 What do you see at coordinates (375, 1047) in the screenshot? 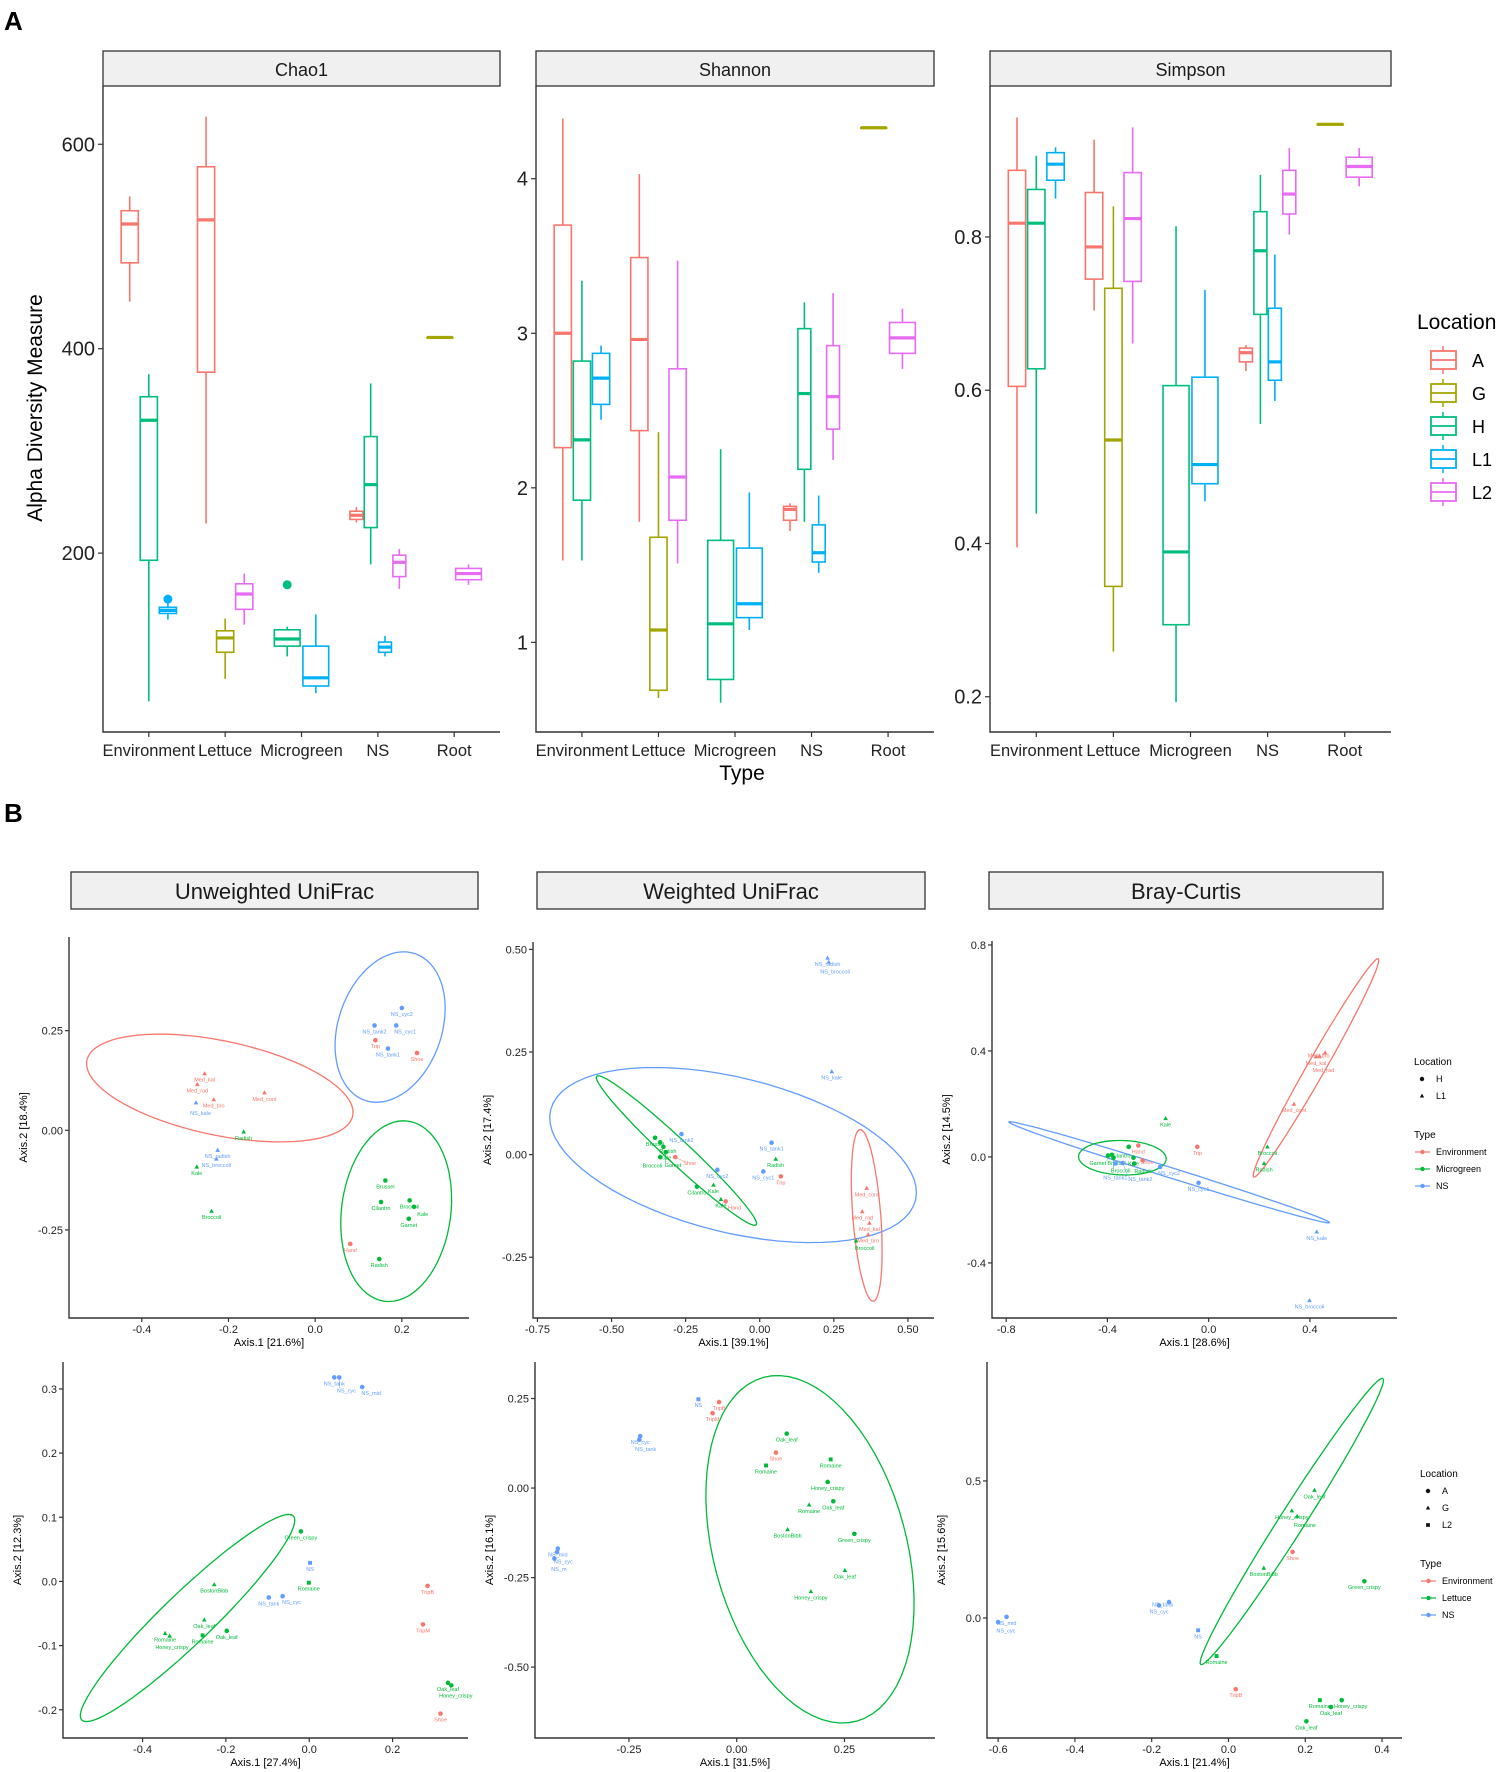
I see `point-label: Trip` at bounding box center [375, 1047].